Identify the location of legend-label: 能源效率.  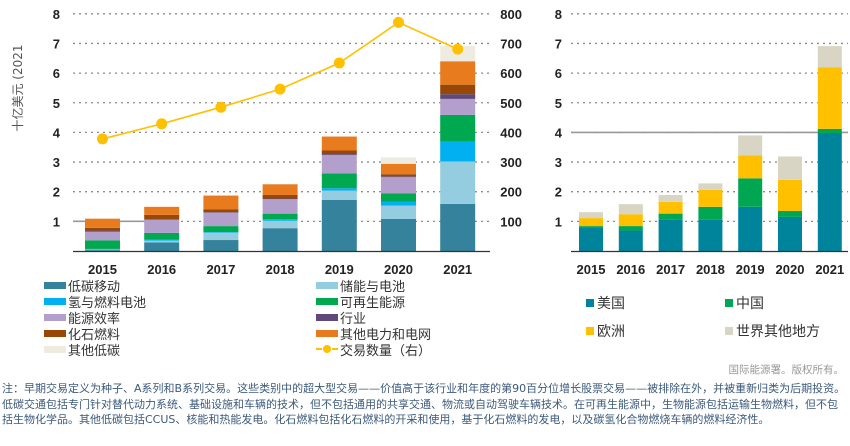
(94, 319).